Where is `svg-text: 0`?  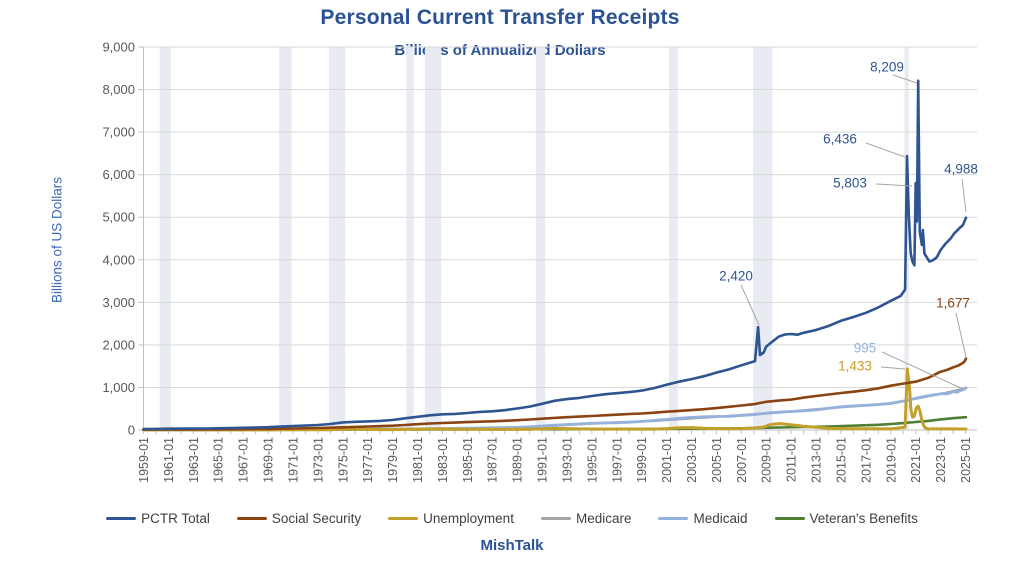
svg-text: 0 is located at coordinates (131, 430).